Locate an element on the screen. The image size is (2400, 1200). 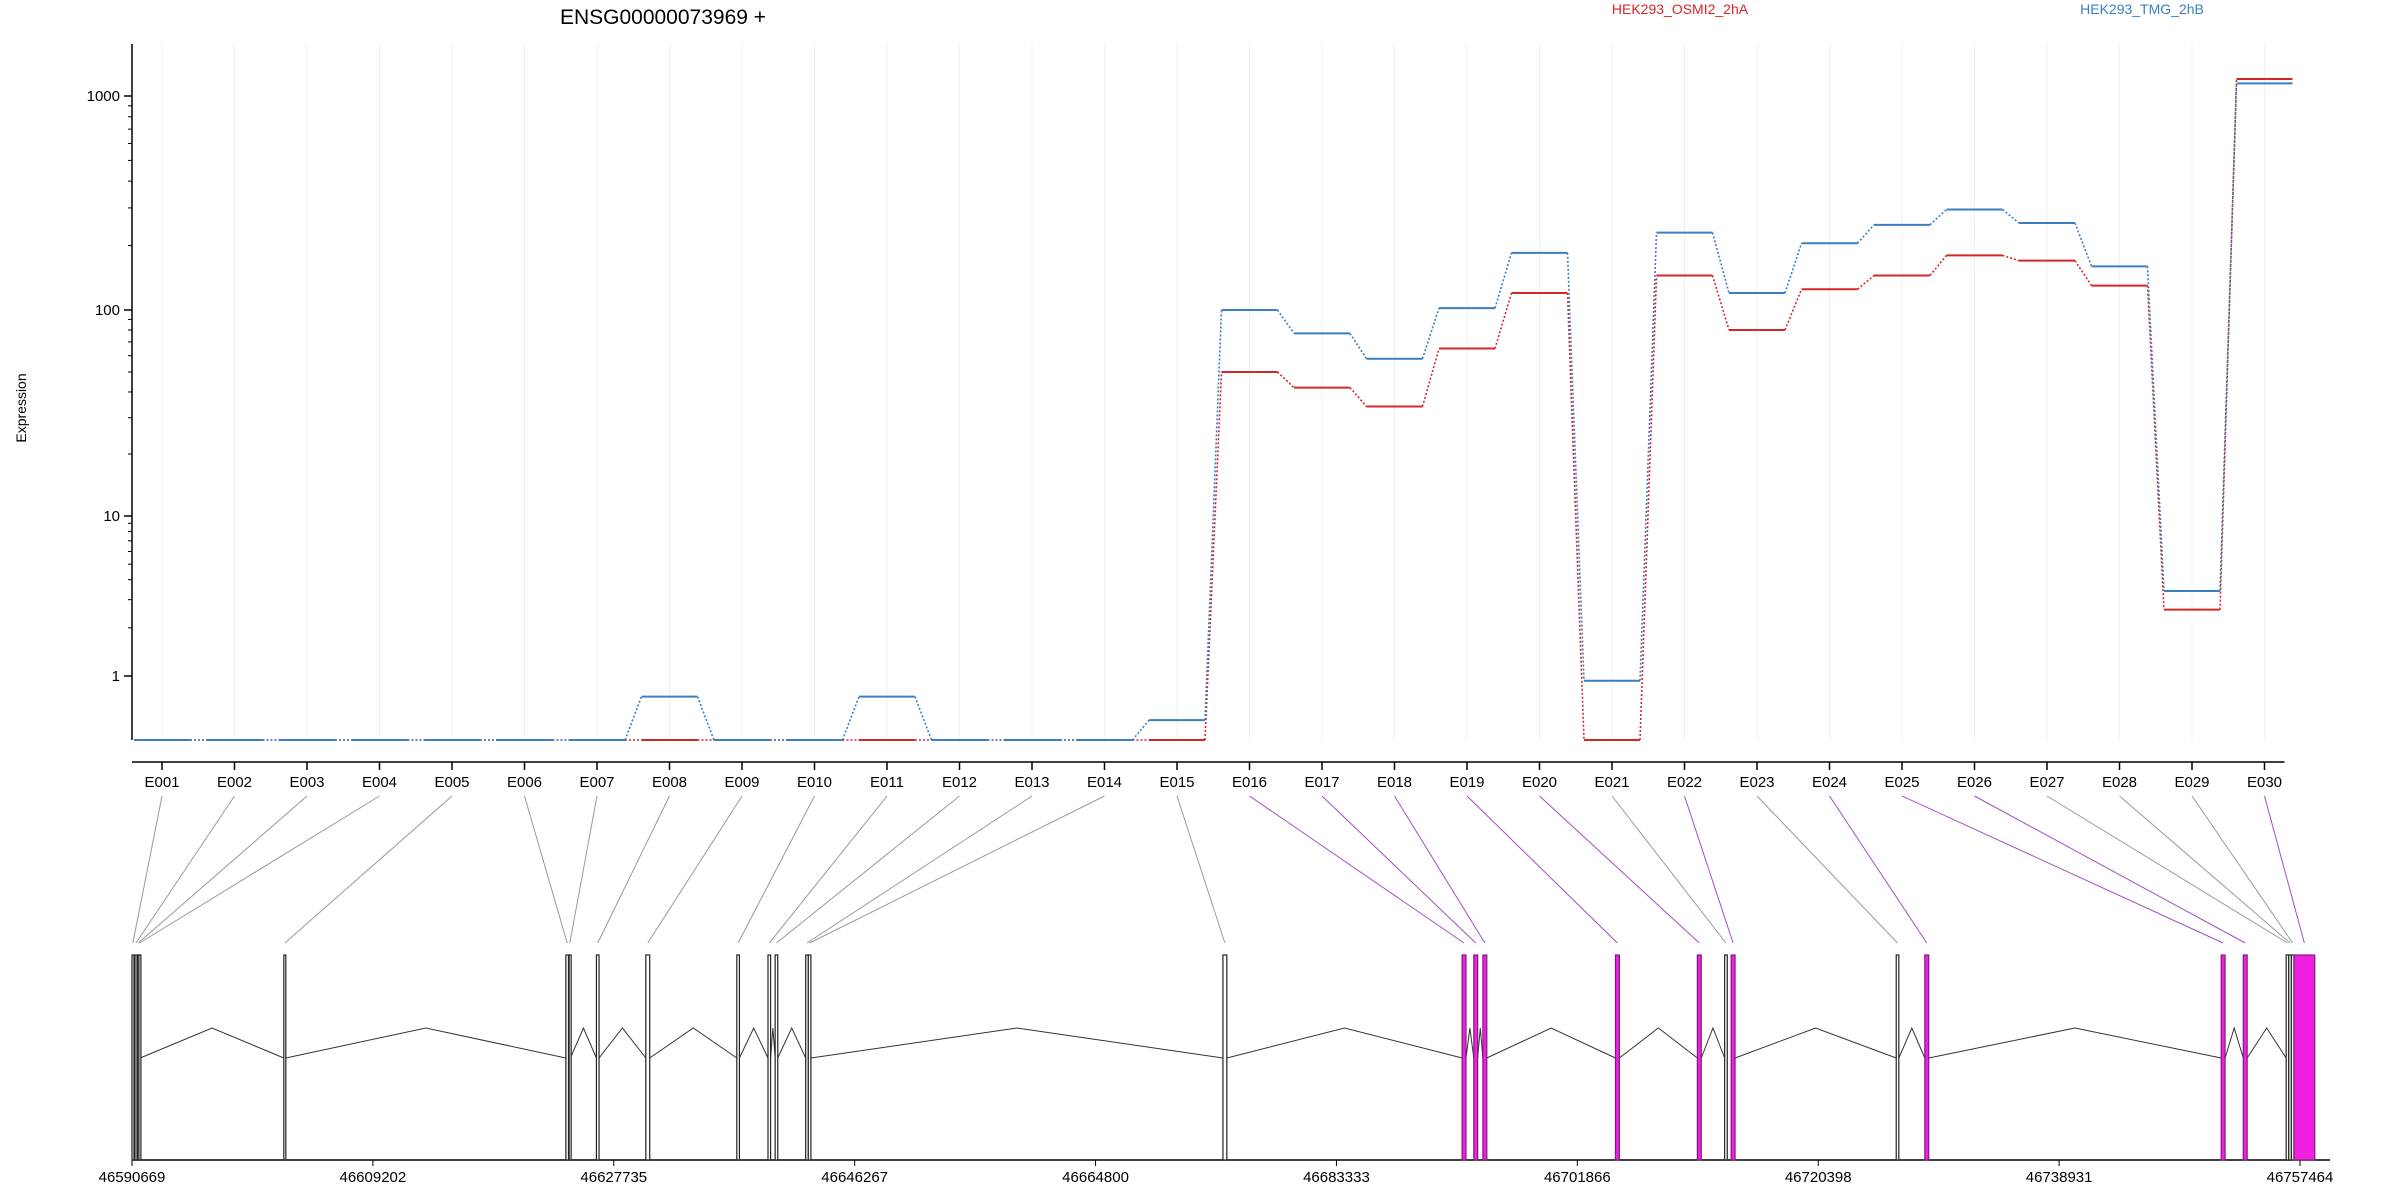
connector-E007 is located at coordinates (583, 869).